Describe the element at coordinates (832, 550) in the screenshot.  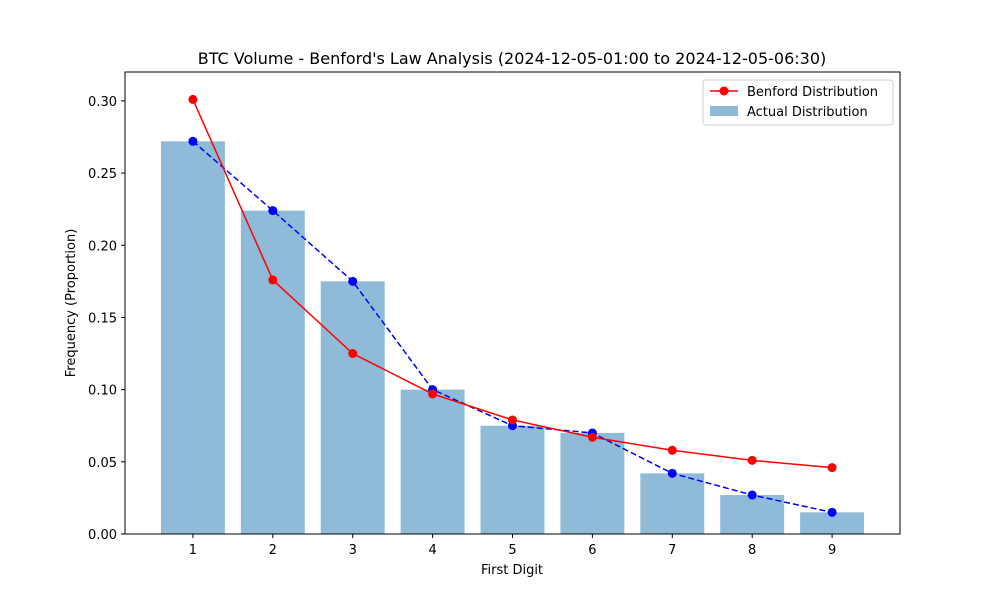
I see `x-tick-label-9: 9` at that location.